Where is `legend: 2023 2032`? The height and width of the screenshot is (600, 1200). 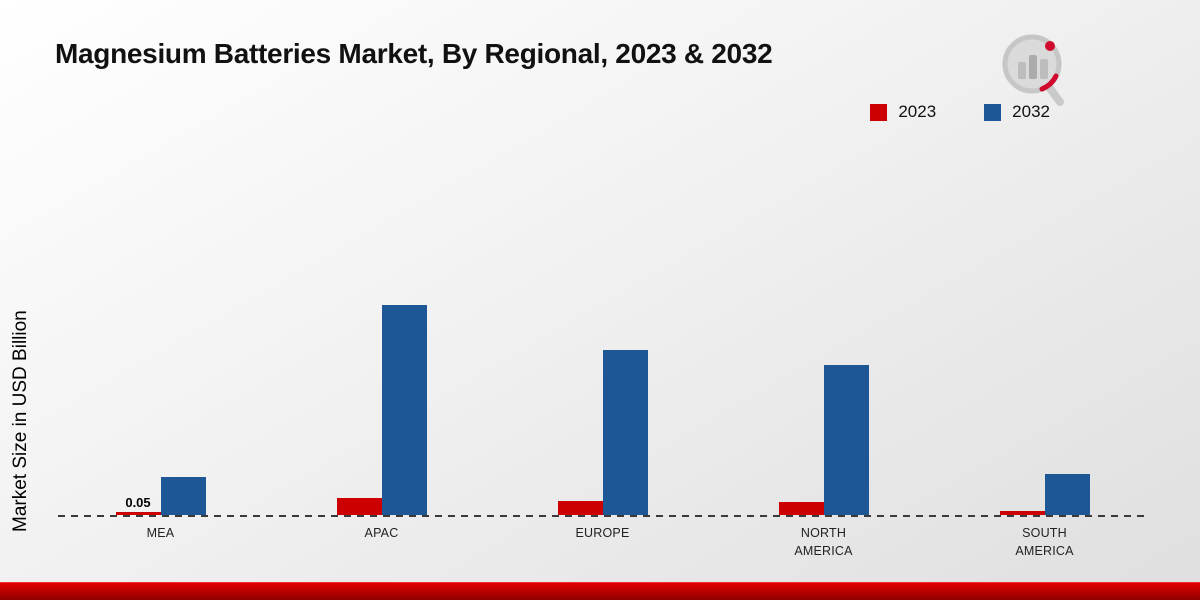
legend: 2023 2032 is located at coordinates (960, 112).